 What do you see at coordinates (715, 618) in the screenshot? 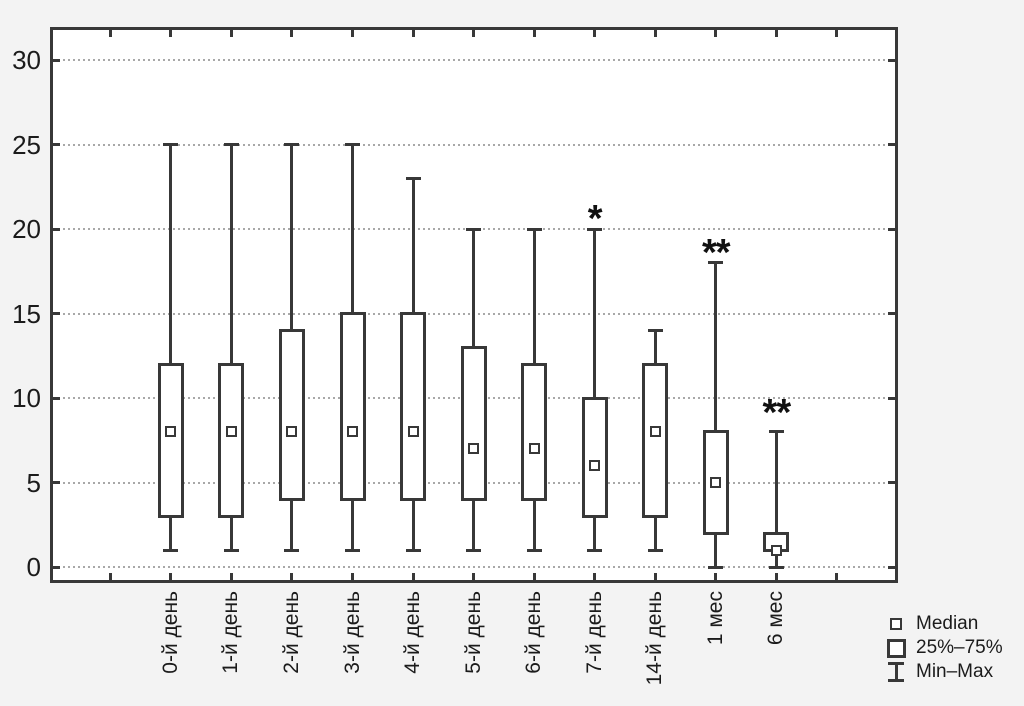
I see `x-axis-category-label: 1 мес` at bounding box center [715, 618].